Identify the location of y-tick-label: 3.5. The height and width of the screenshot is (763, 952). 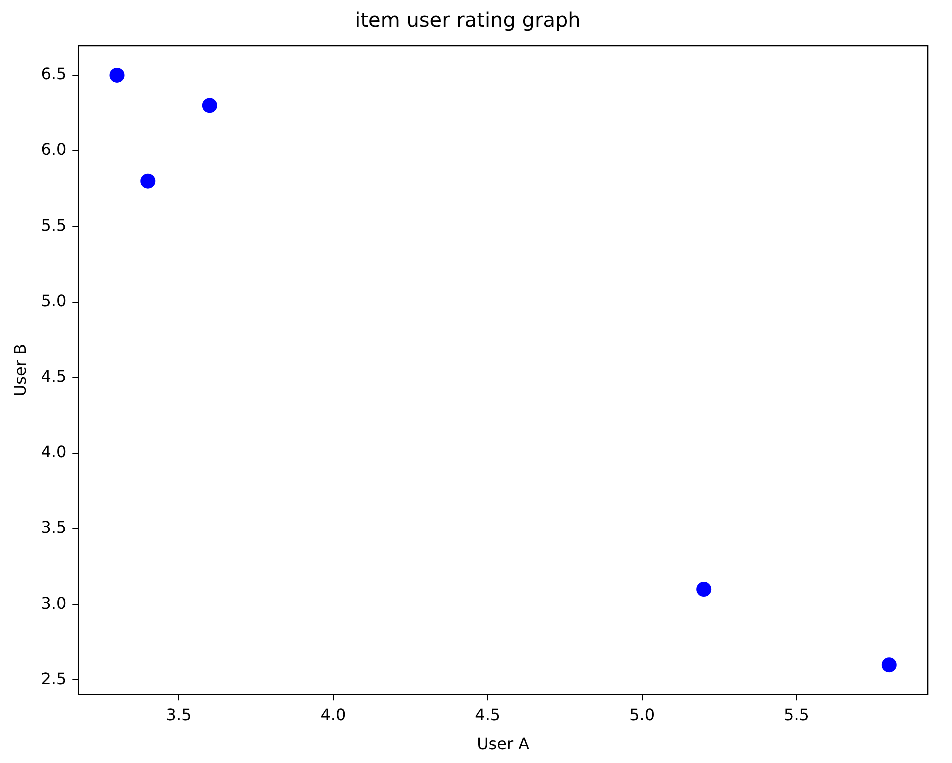
(54, 528).